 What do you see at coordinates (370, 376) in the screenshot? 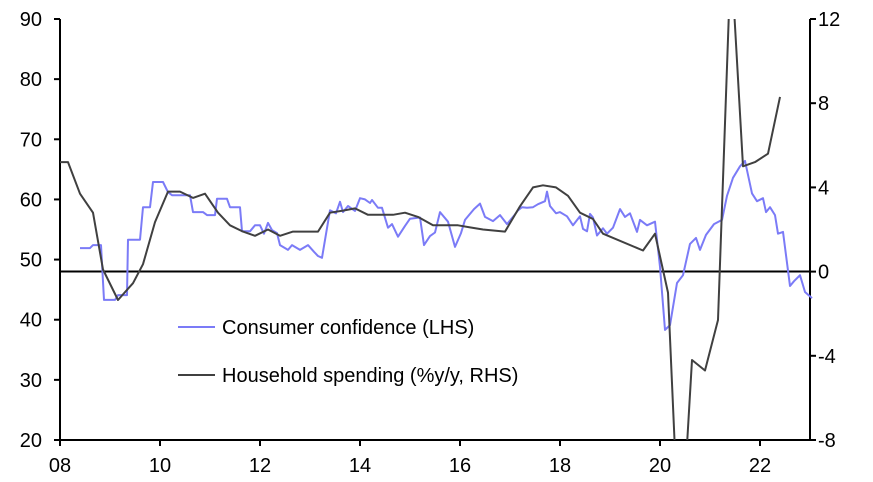
I see `legend-label-household-spending: Household spending (%y/y, RHS)` at bounding box center [370, 376].